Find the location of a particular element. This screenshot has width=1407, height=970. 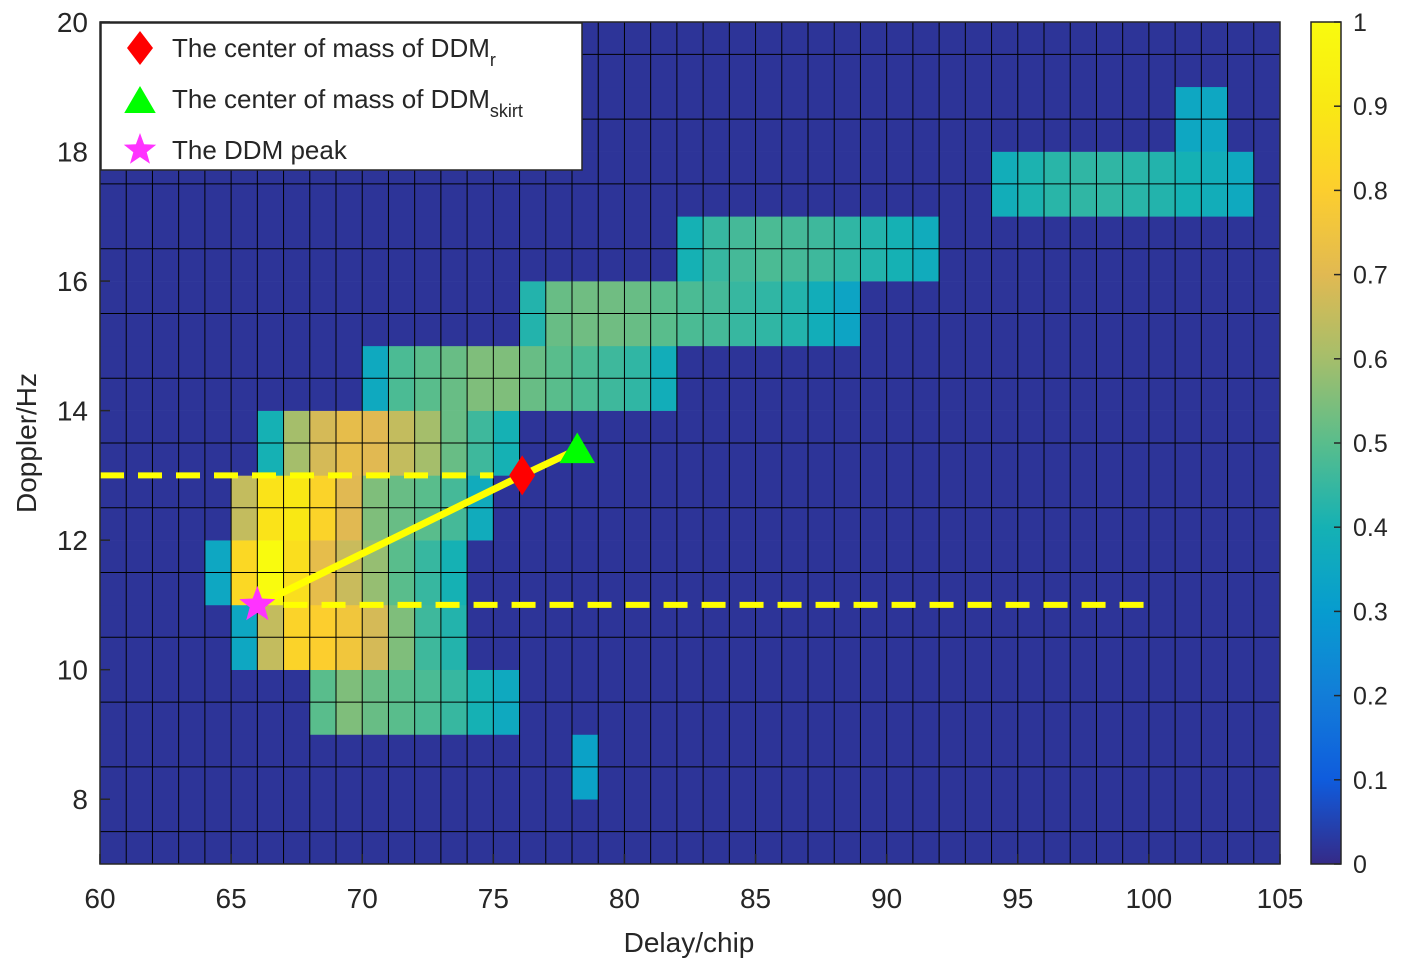

y-tick-label: 8 is located at coordinates (80, 799).